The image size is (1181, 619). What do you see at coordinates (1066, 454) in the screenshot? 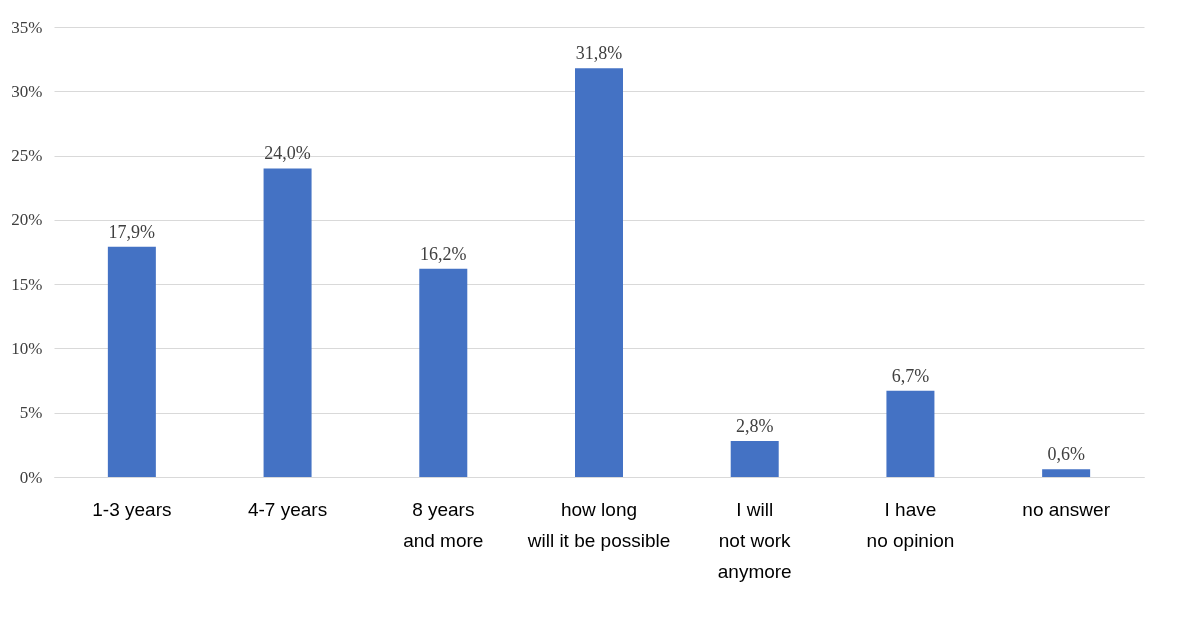
I see `data-label: 0,6%` at bounding box center [1066, 454].